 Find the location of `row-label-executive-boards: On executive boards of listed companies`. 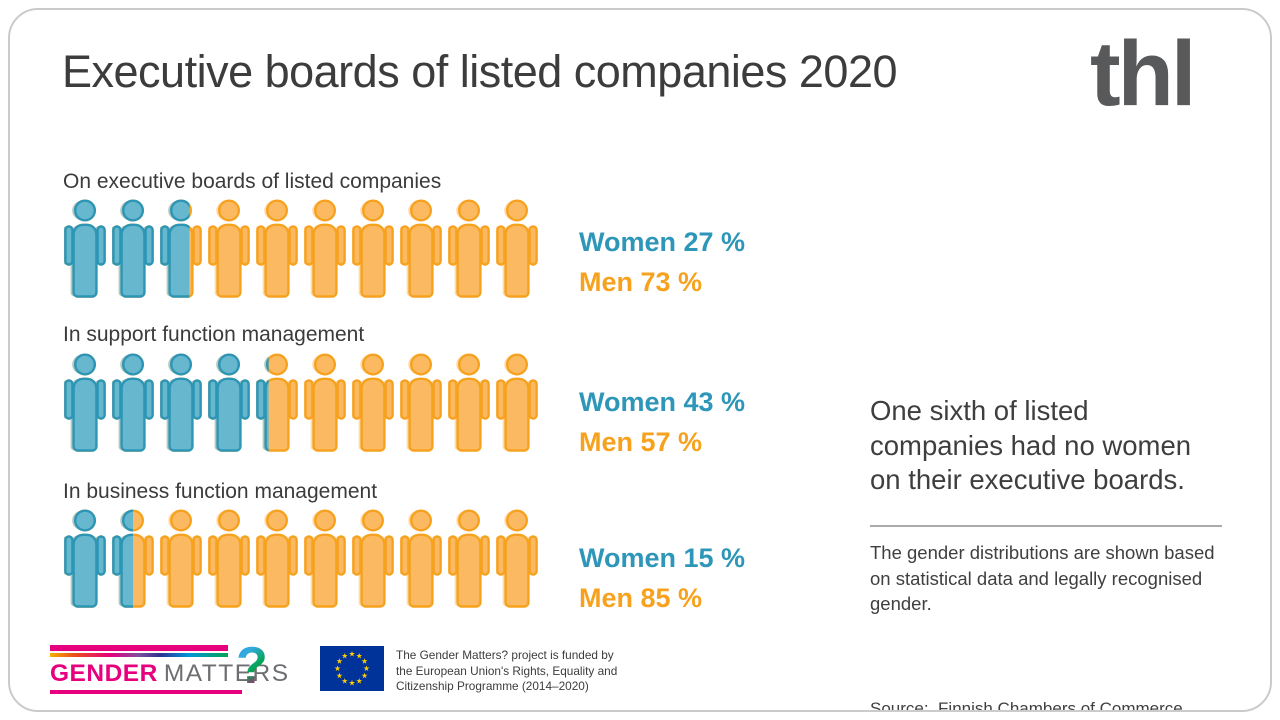

row-label-executive-boards: On executive boards of listed companies is located at coordinates (252, 181).